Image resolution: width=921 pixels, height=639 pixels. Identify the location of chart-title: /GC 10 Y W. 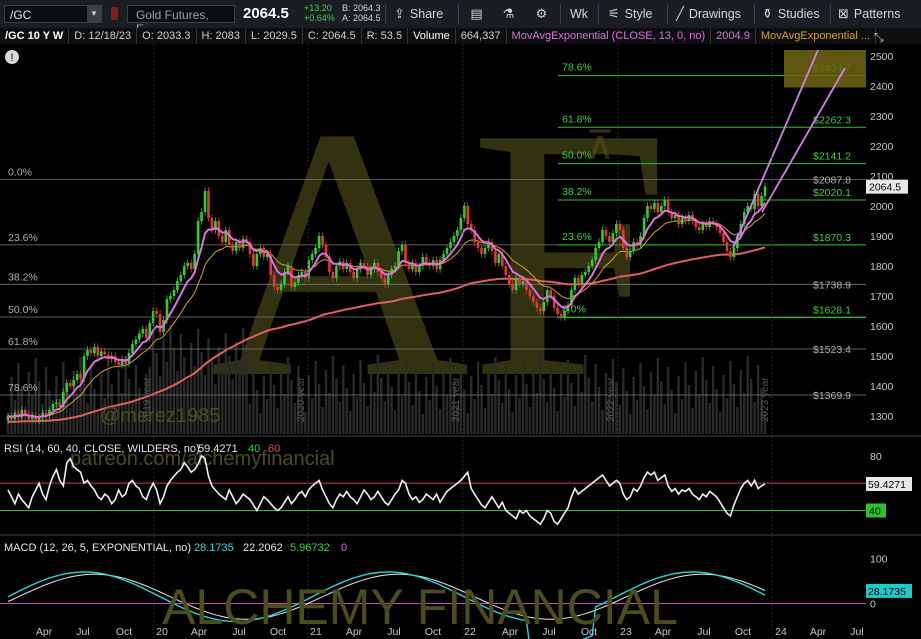
(35, 36).